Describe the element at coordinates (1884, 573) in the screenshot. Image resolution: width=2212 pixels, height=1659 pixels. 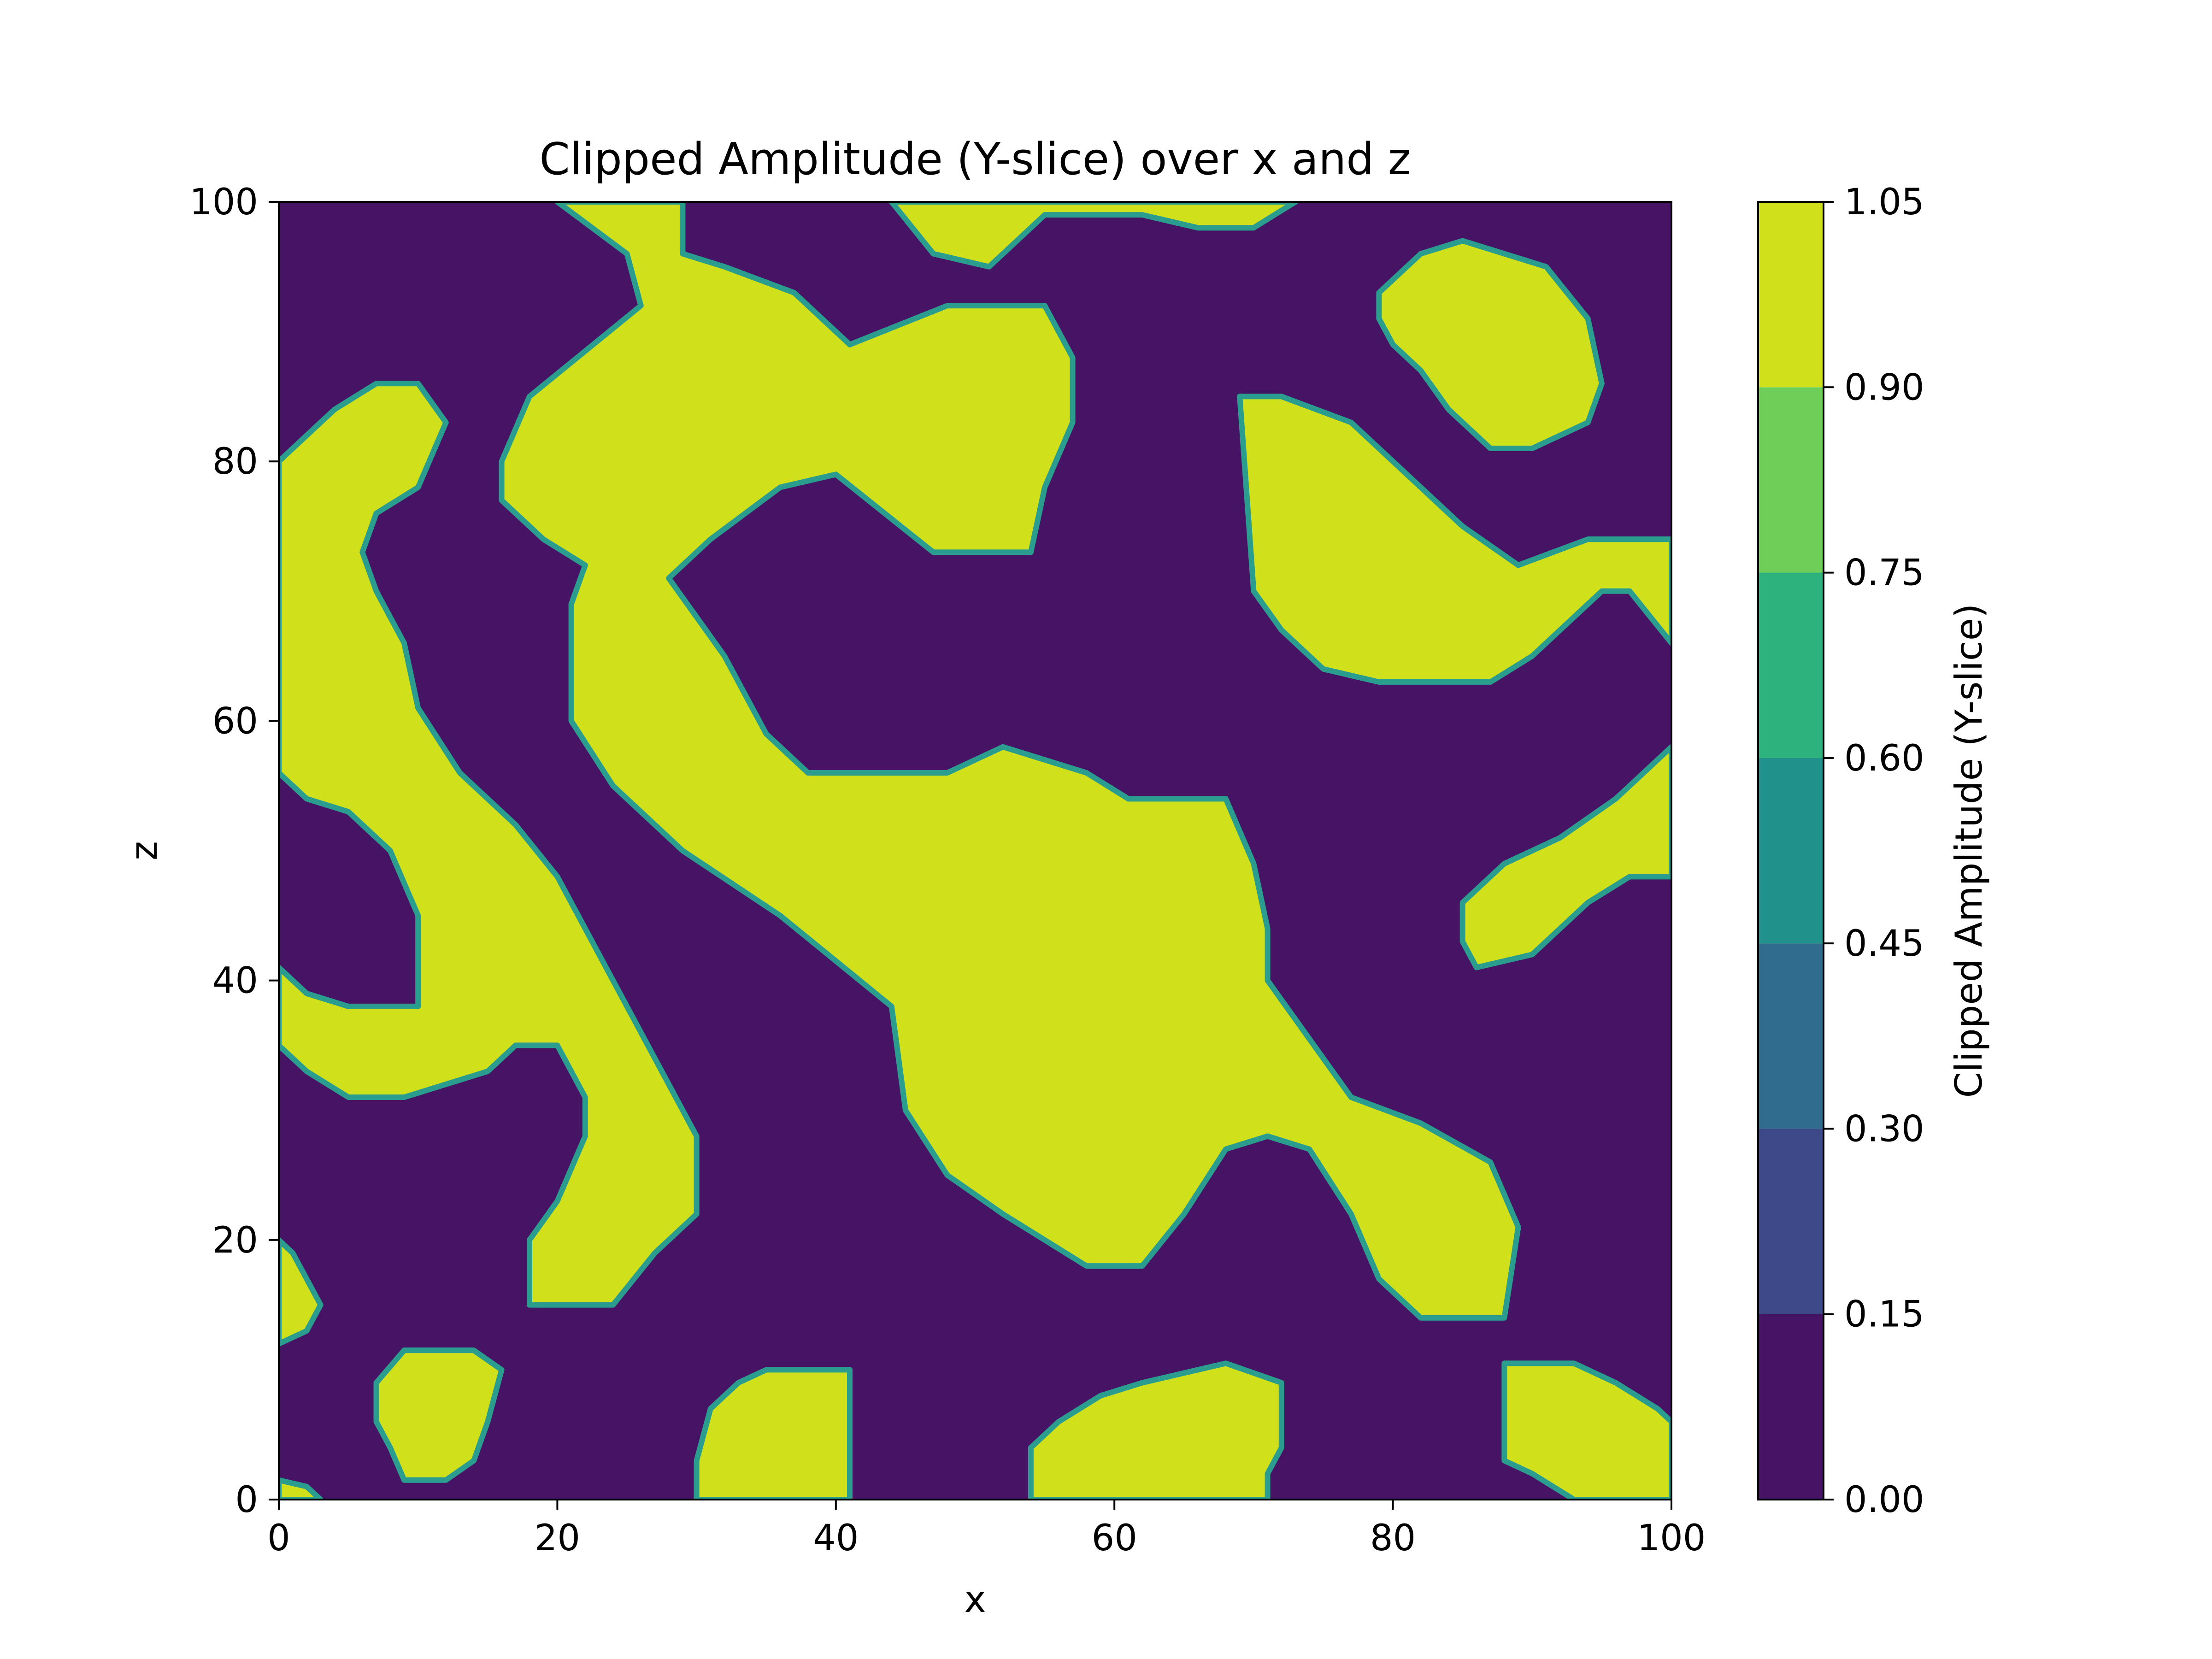
I see `colorbar-tick-label: 0.75` at that location.